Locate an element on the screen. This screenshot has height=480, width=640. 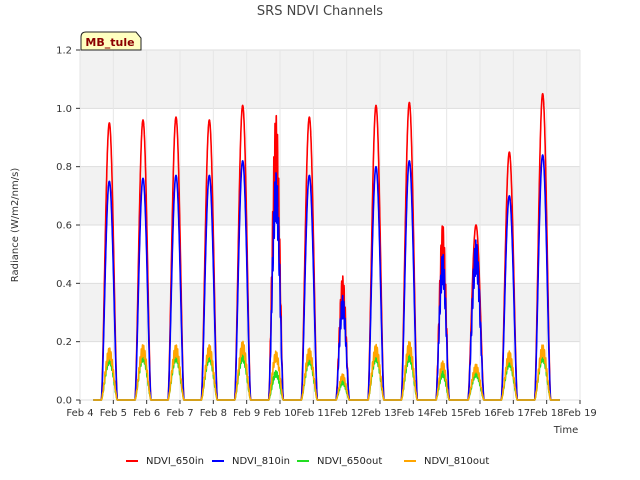
x-tick-label: Feb 12 is located at coordinates (347, 413).